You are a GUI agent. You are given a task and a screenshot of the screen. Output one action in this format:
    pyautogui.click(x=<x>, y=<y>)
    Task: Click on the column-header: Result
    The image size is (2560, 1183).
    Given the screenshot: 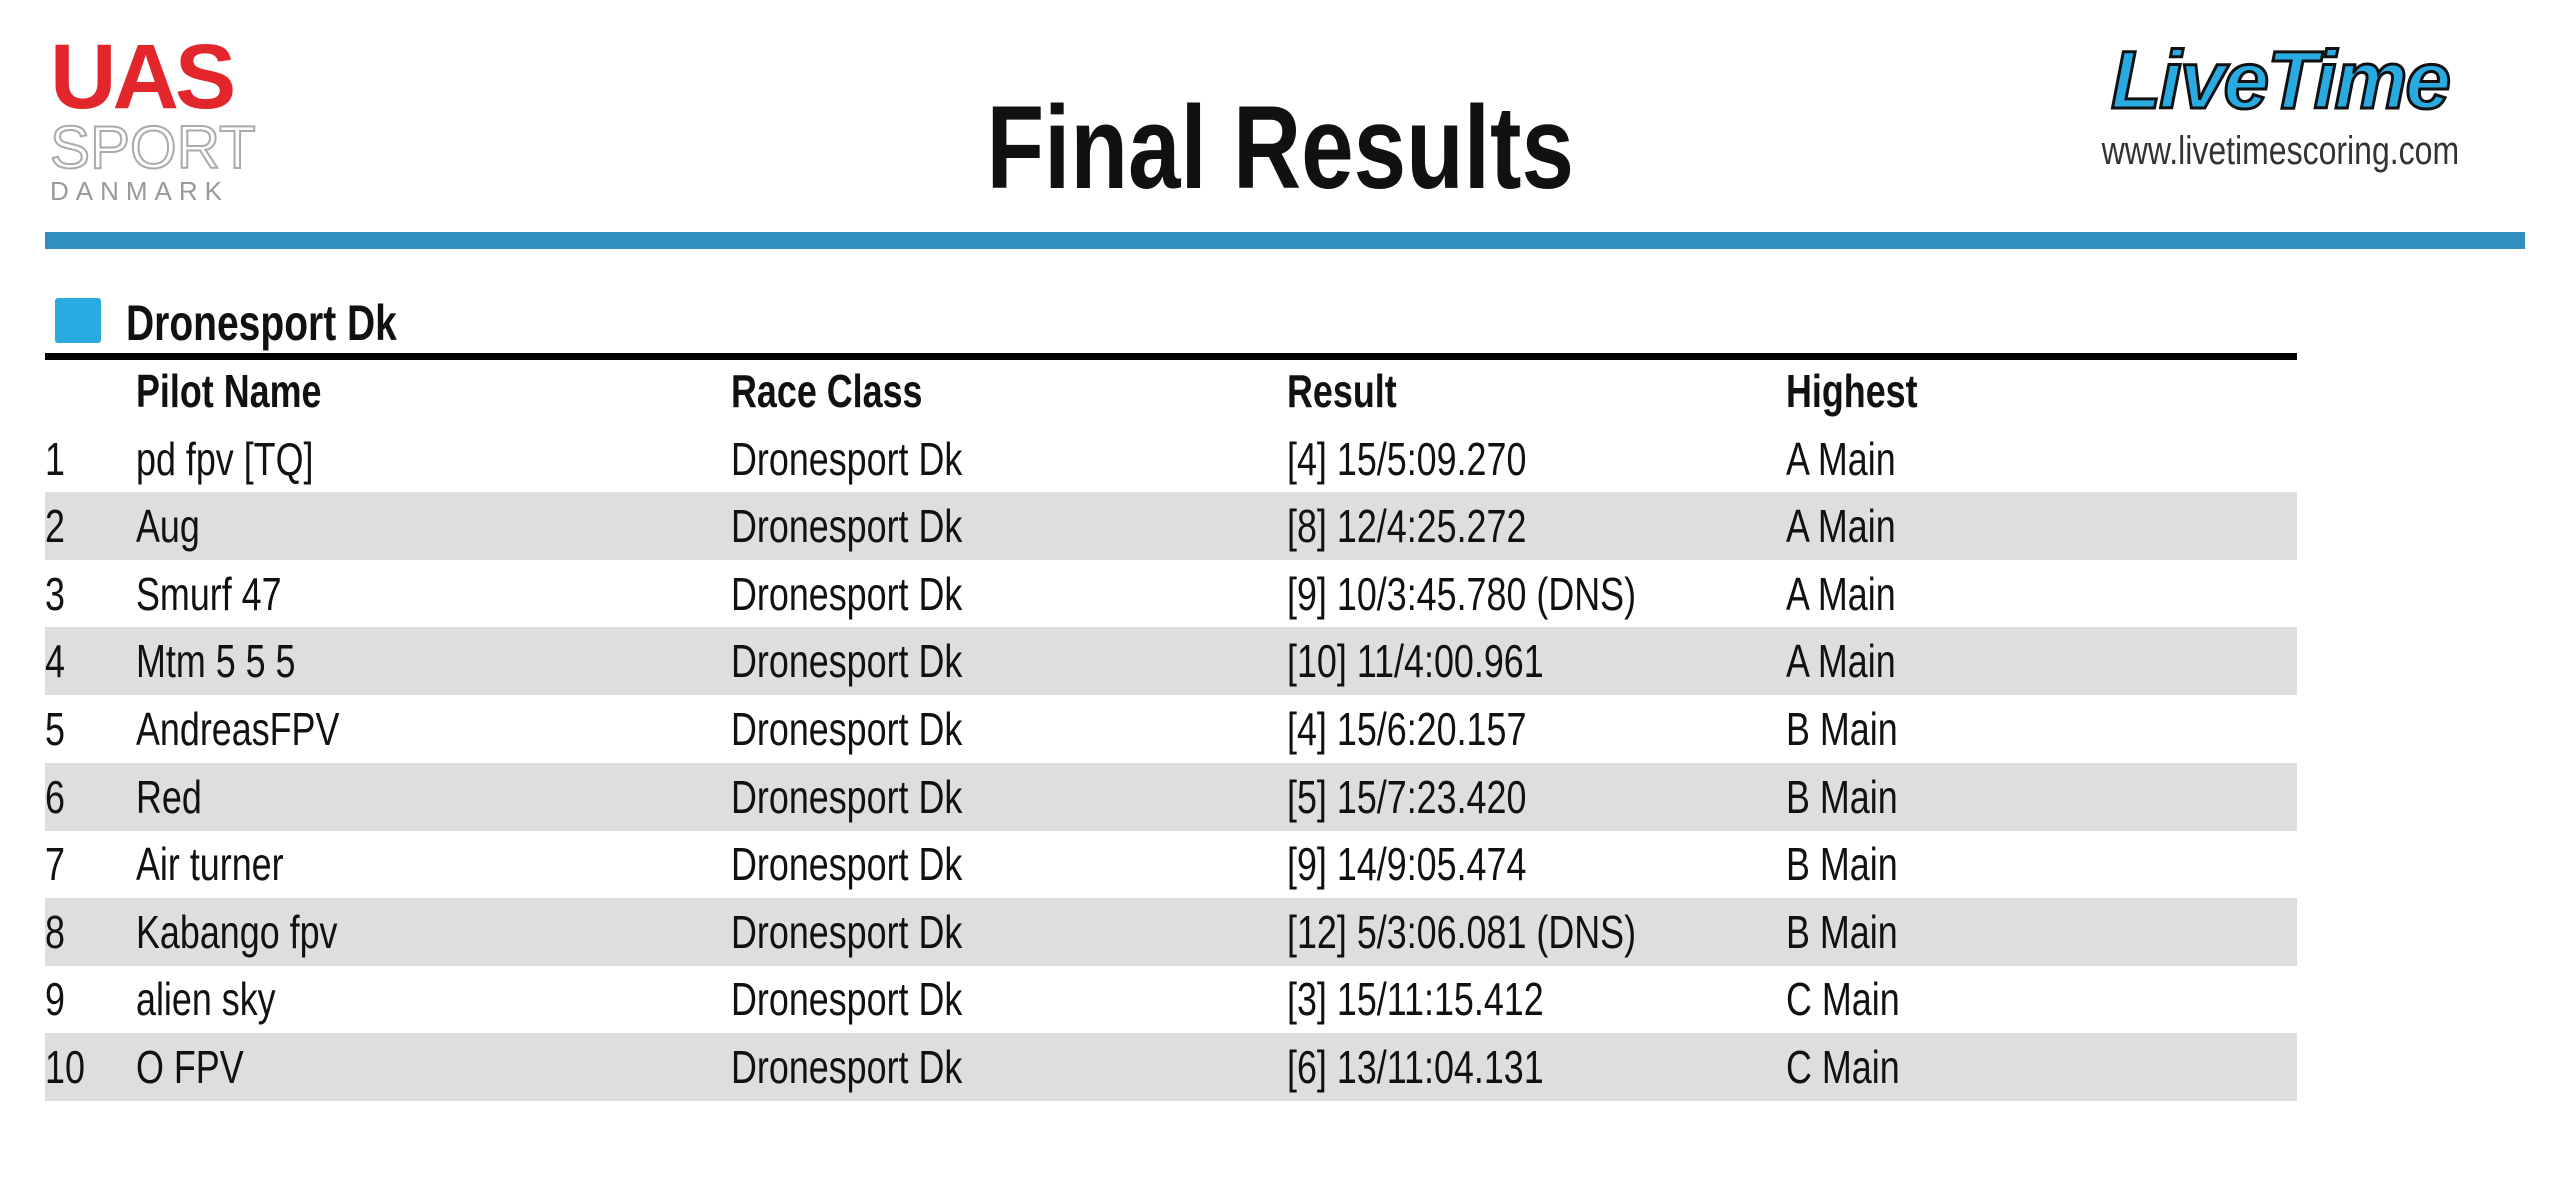 What is the action you would take?
    pyautogui.click(x=1357, y=391)
    